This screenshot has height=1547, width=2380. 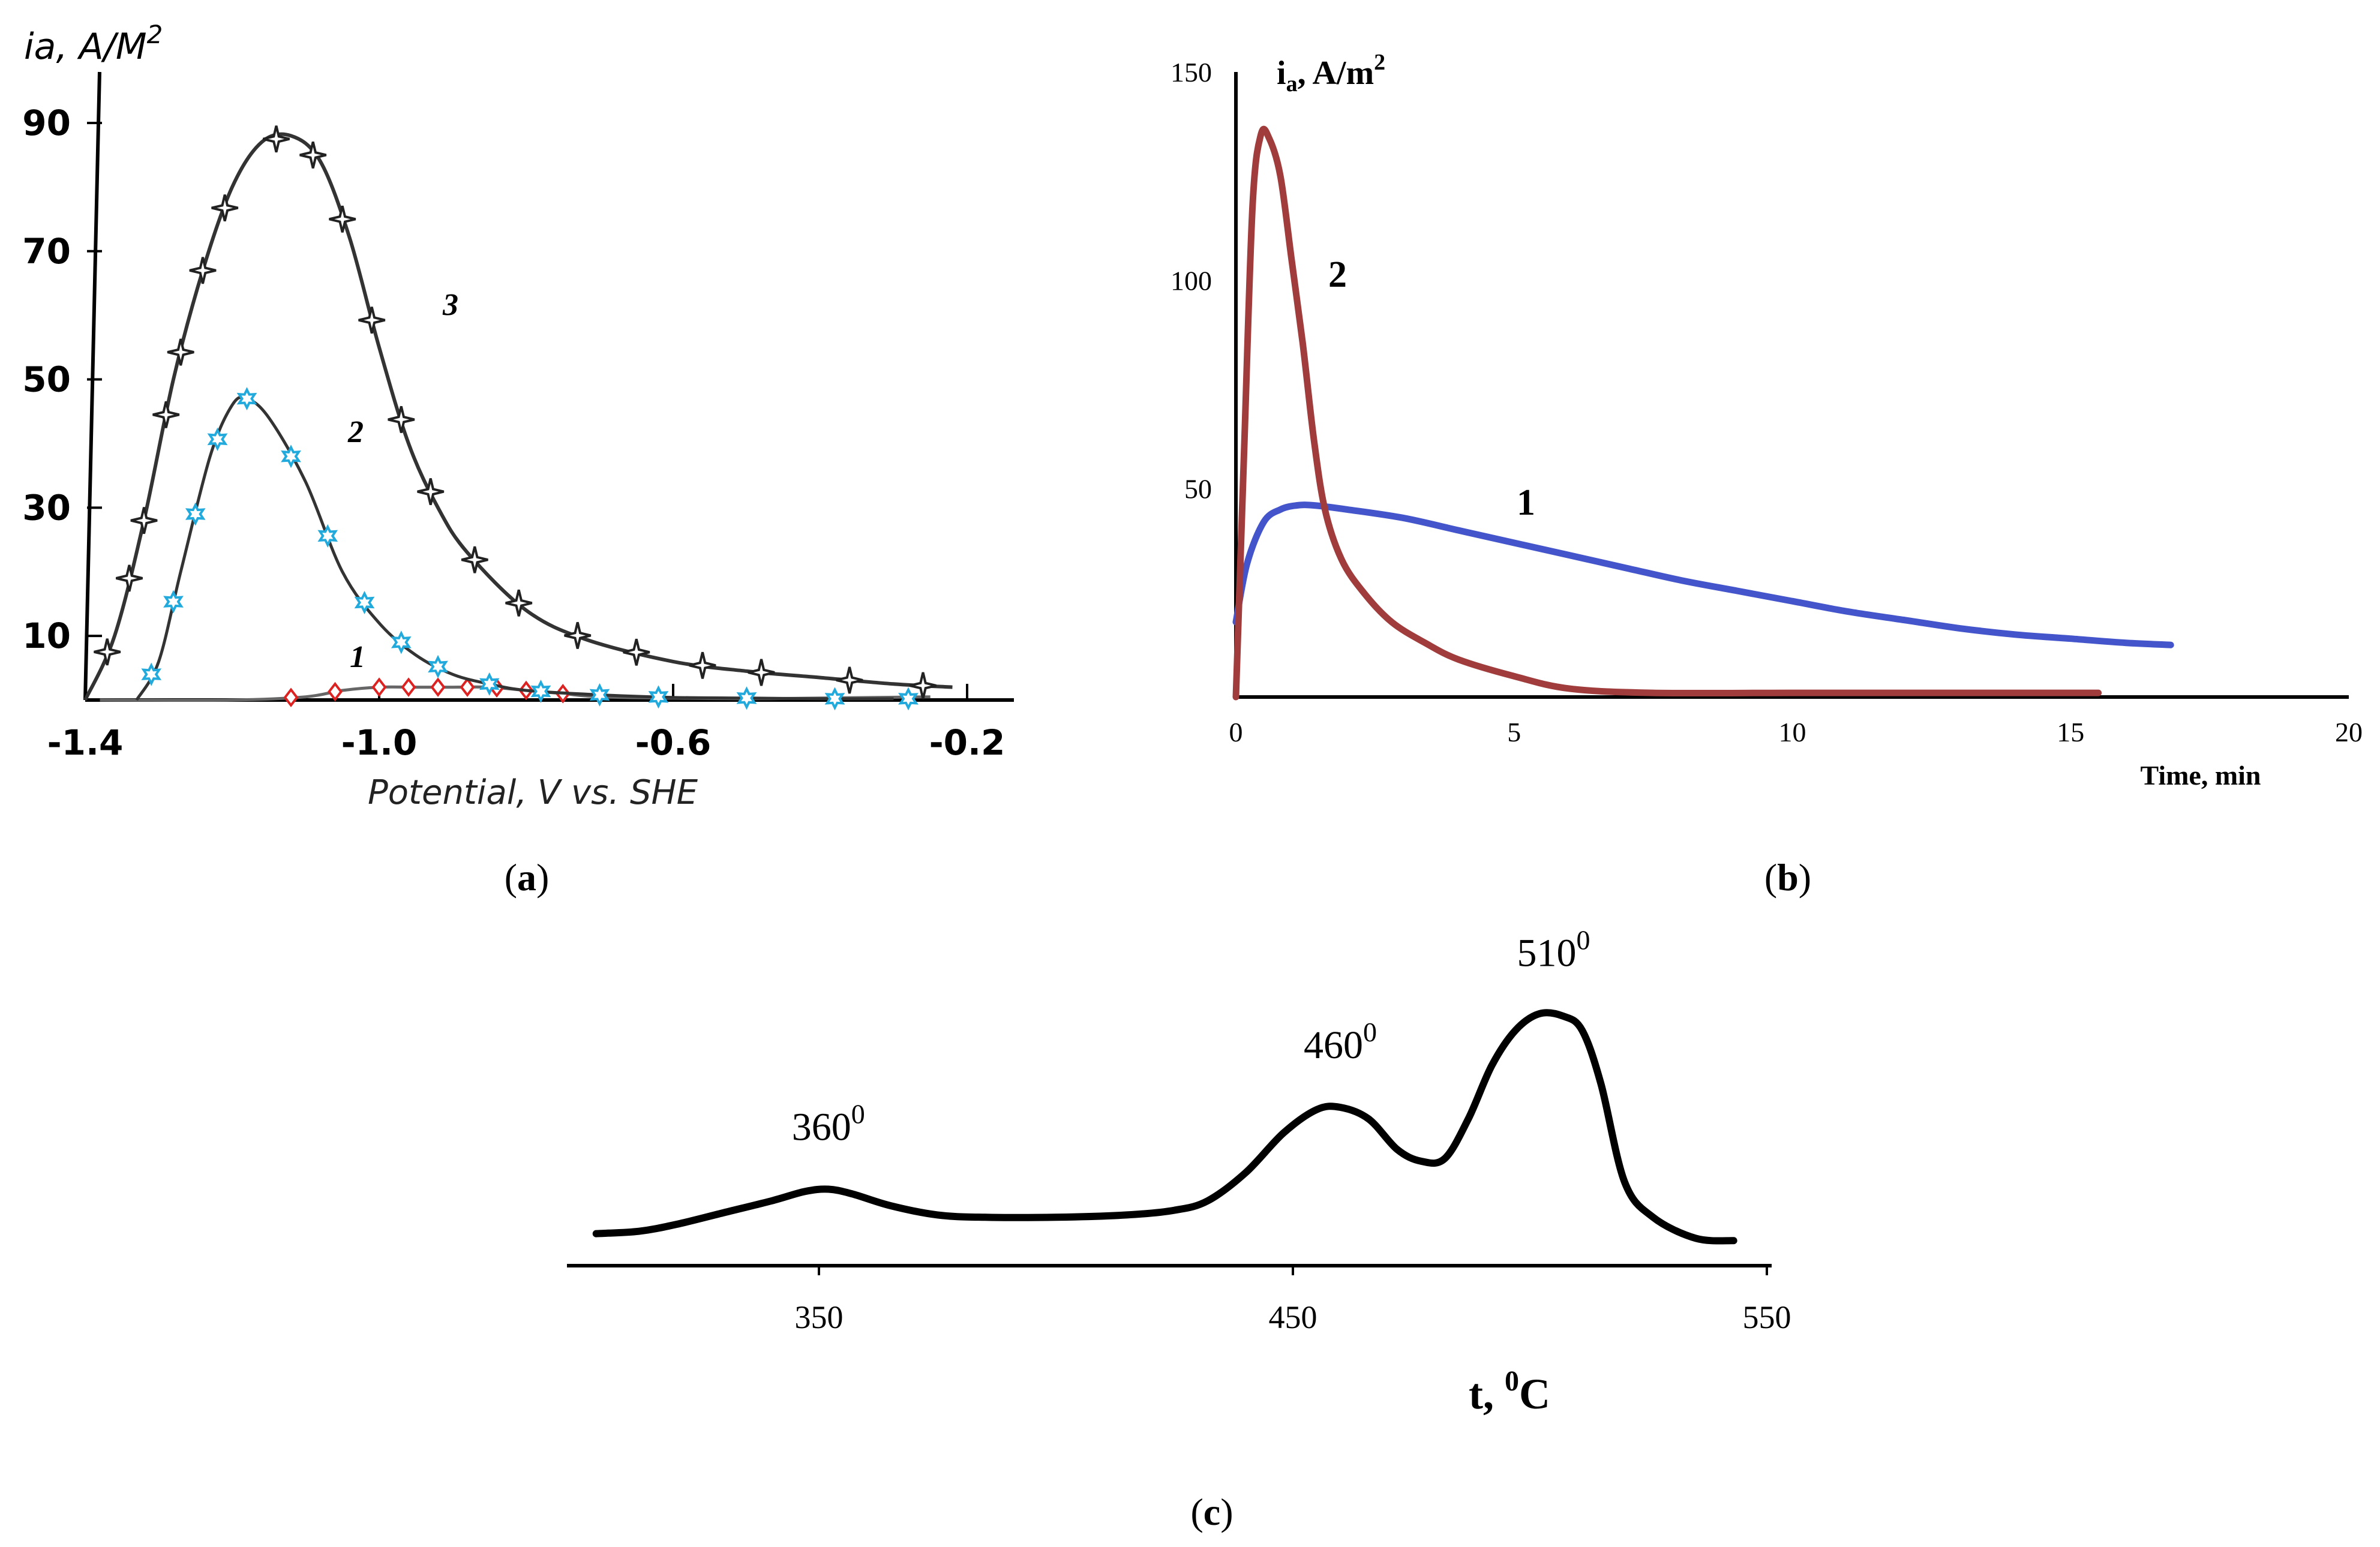 I want to click on panel-b-ylabel: ia, A/m2, so click(x=1331, y=74).